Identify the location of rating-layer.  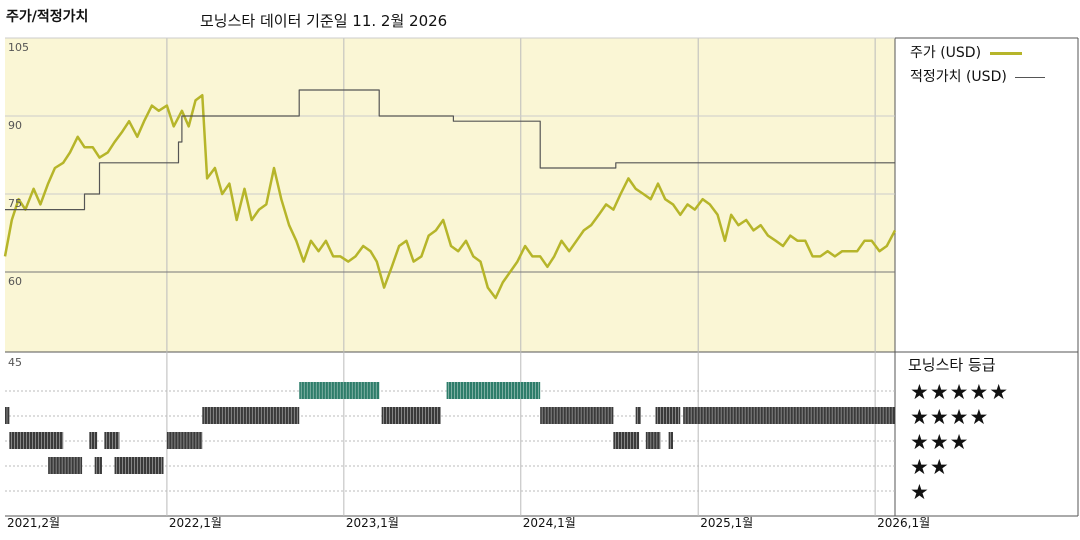
(450, 428).